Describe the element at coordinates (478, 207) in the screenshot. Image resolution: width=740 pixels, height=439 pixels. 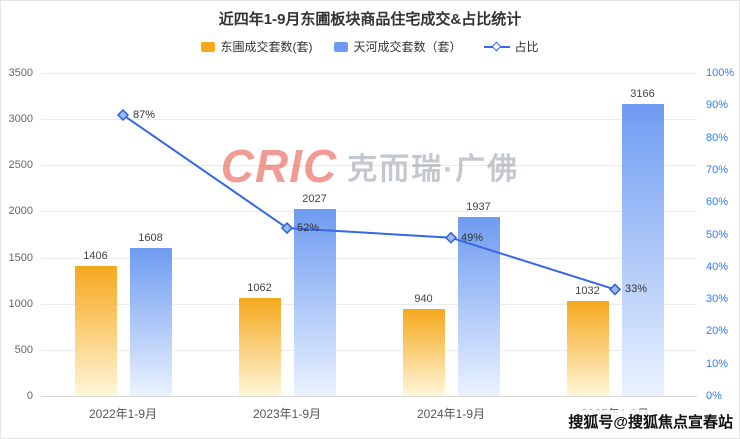
I see `bar-value-label: 1937` at that location.